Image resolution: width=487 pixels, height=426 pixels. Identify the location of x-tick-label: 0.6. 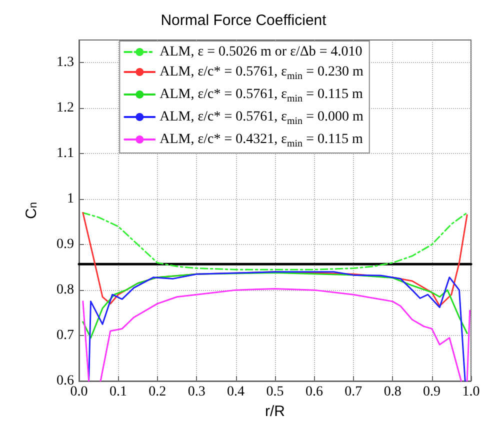
(314, 392).